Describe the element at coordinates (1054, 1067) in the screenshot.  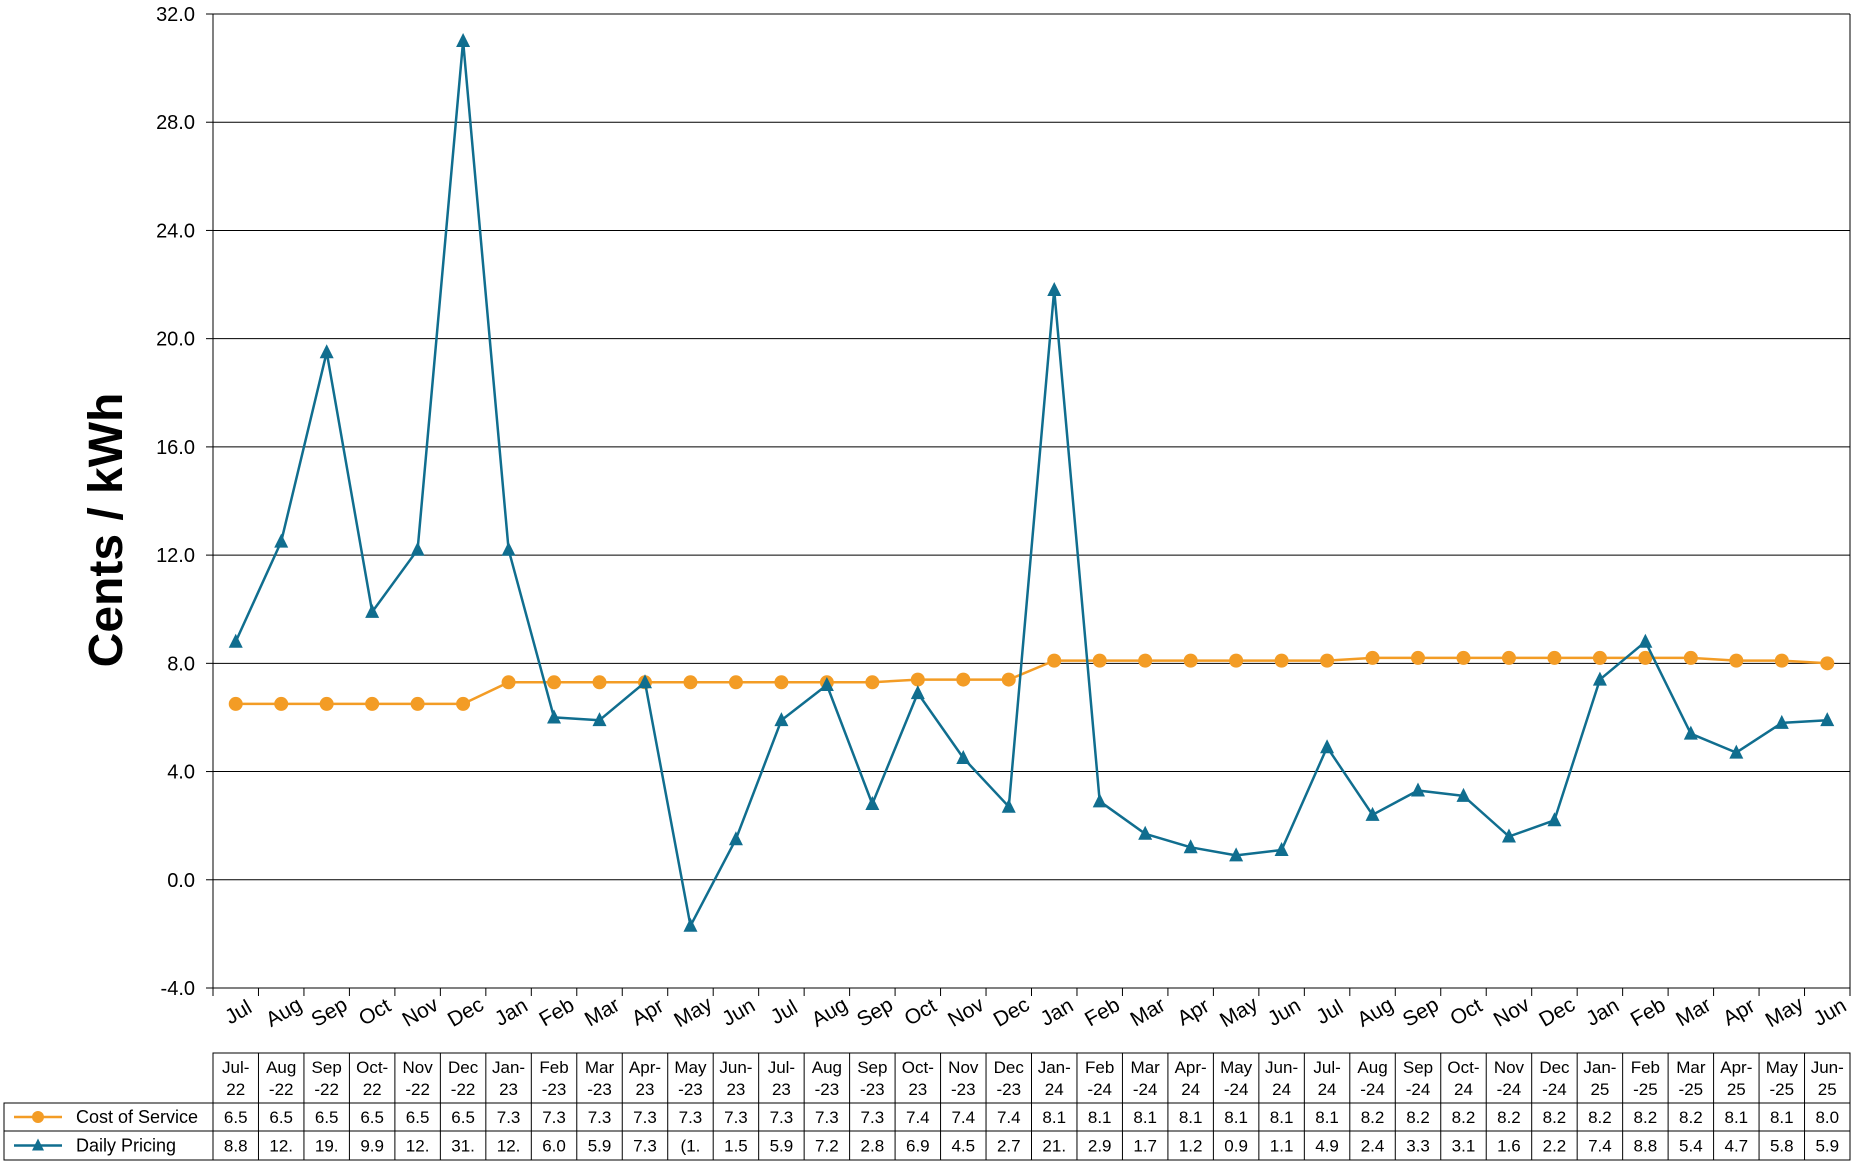
I see `table-header-line1: Jan-` at that location.